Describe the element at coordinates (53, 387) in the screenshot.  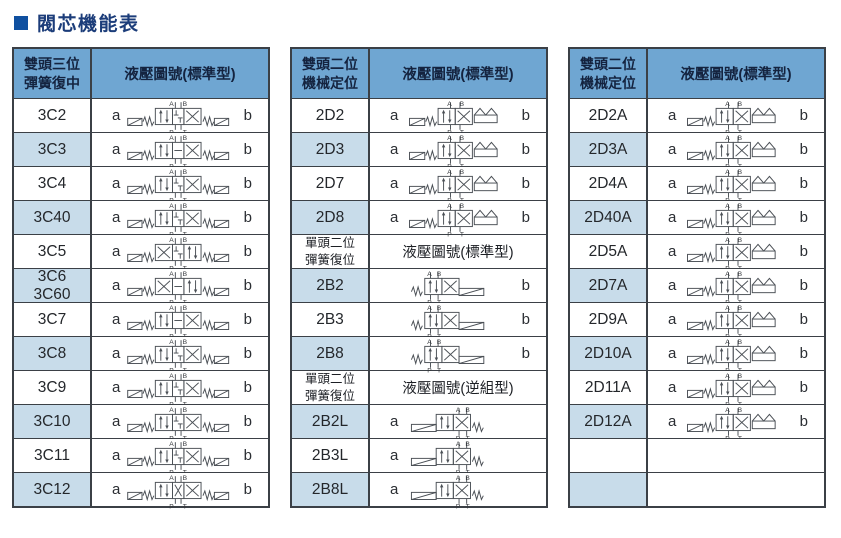
I see `spool-code: 3C9` at that location.